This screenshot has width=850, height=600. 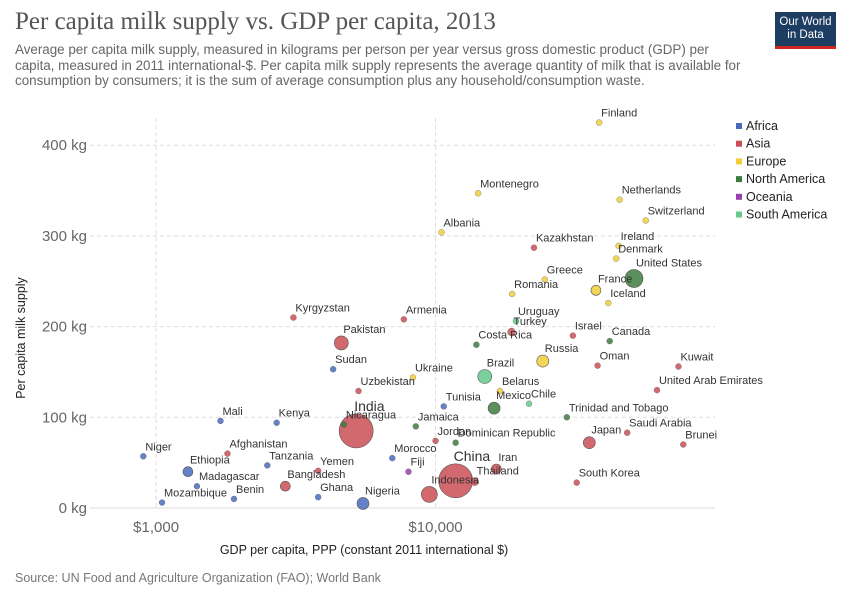 What do you see at coordinates (476, 344) in the screenshot?
I see `point-costa-rica` at bounding box center [476, 344].